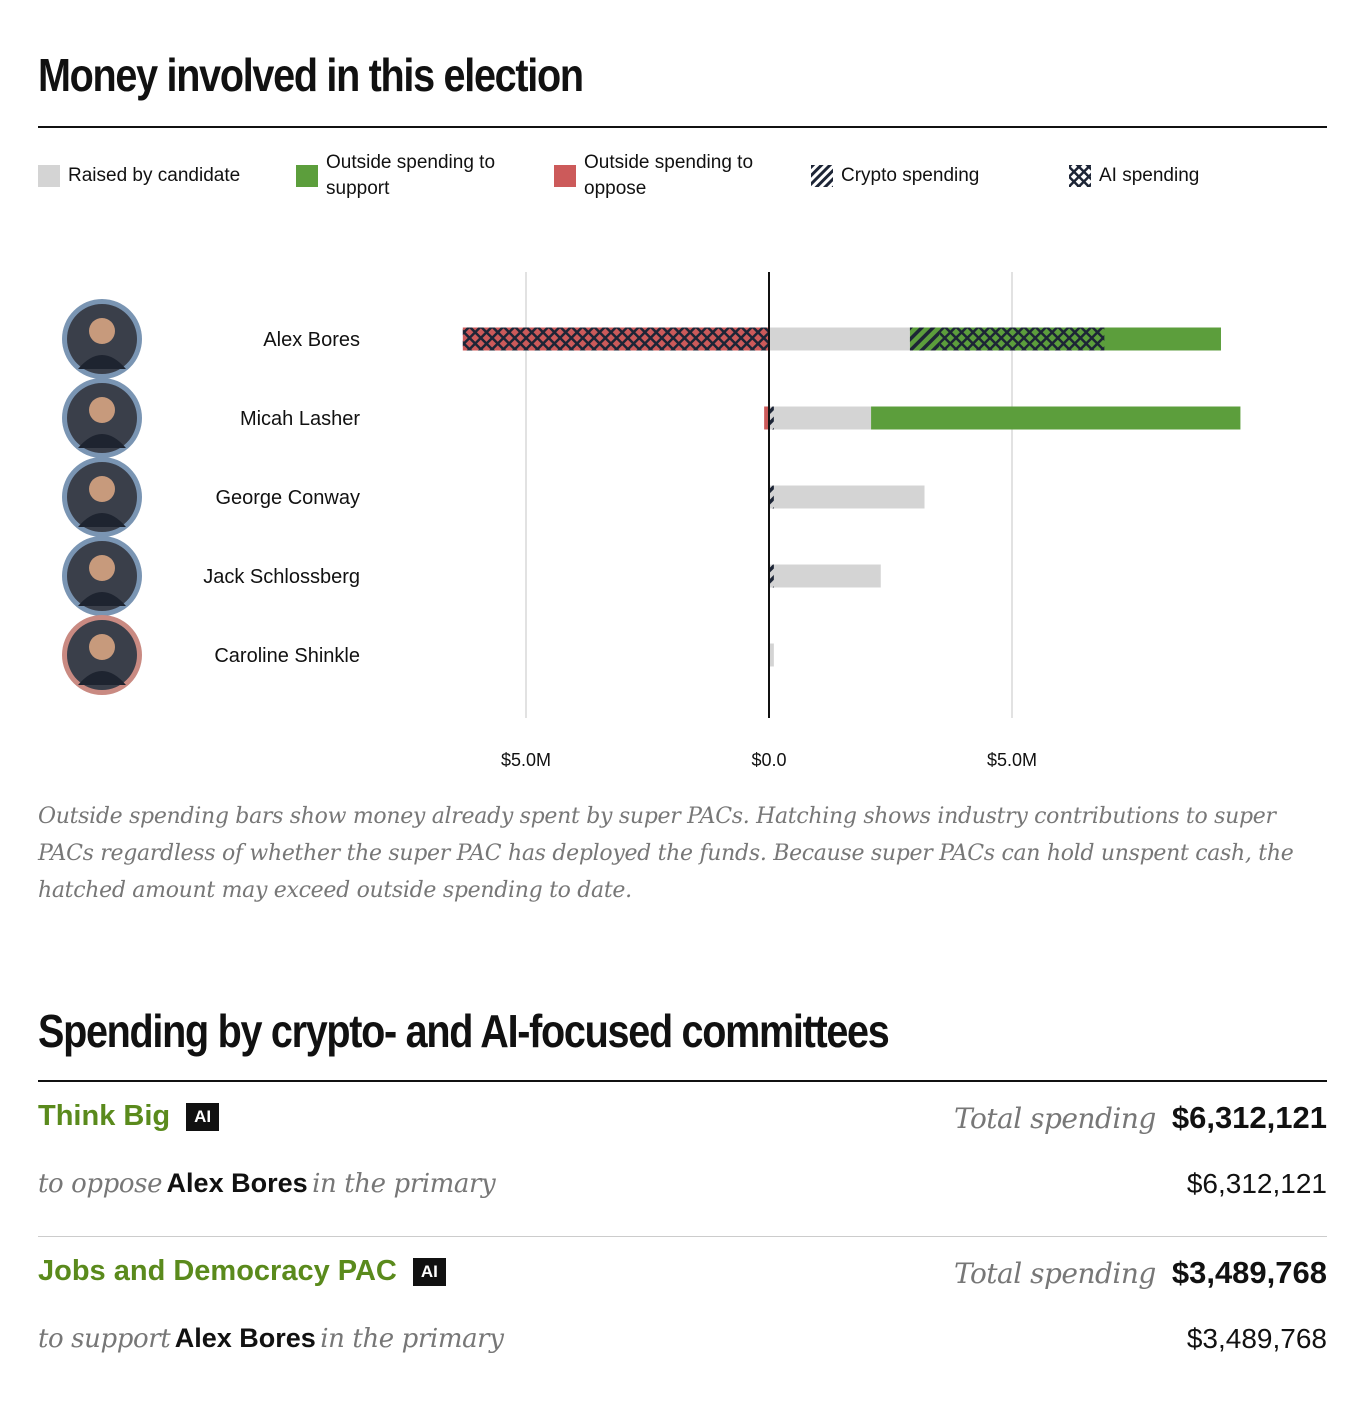 The image size is (1348, 1410). What do you see at coordinates (682, 127) in the screenshot?
I see `title-rule` at bounding box center [682, 127].